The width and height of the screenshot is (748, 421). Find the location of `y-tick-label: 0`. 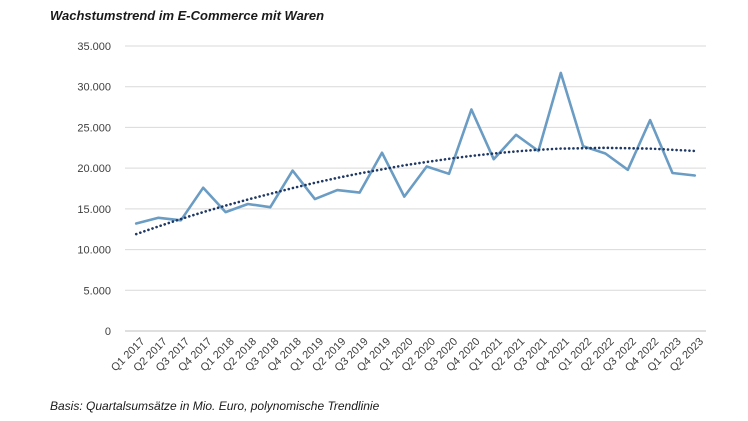

y-tick-label: 0 is located at coordinates (108, 332).